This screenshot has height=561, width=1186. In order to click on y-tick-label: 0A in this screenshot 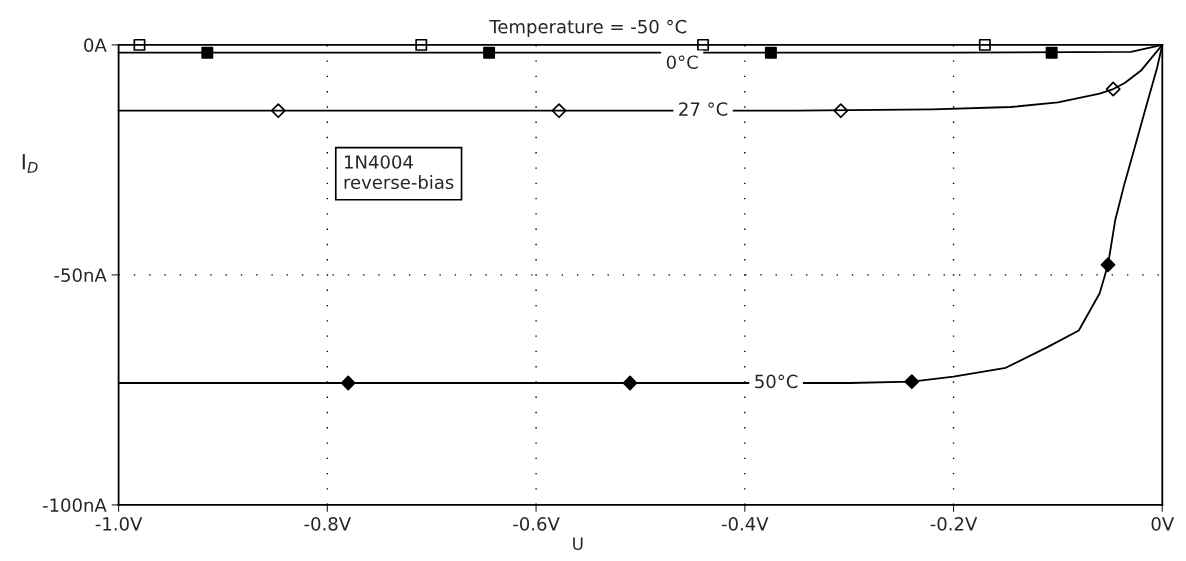, I will do `click(95, 45)`.